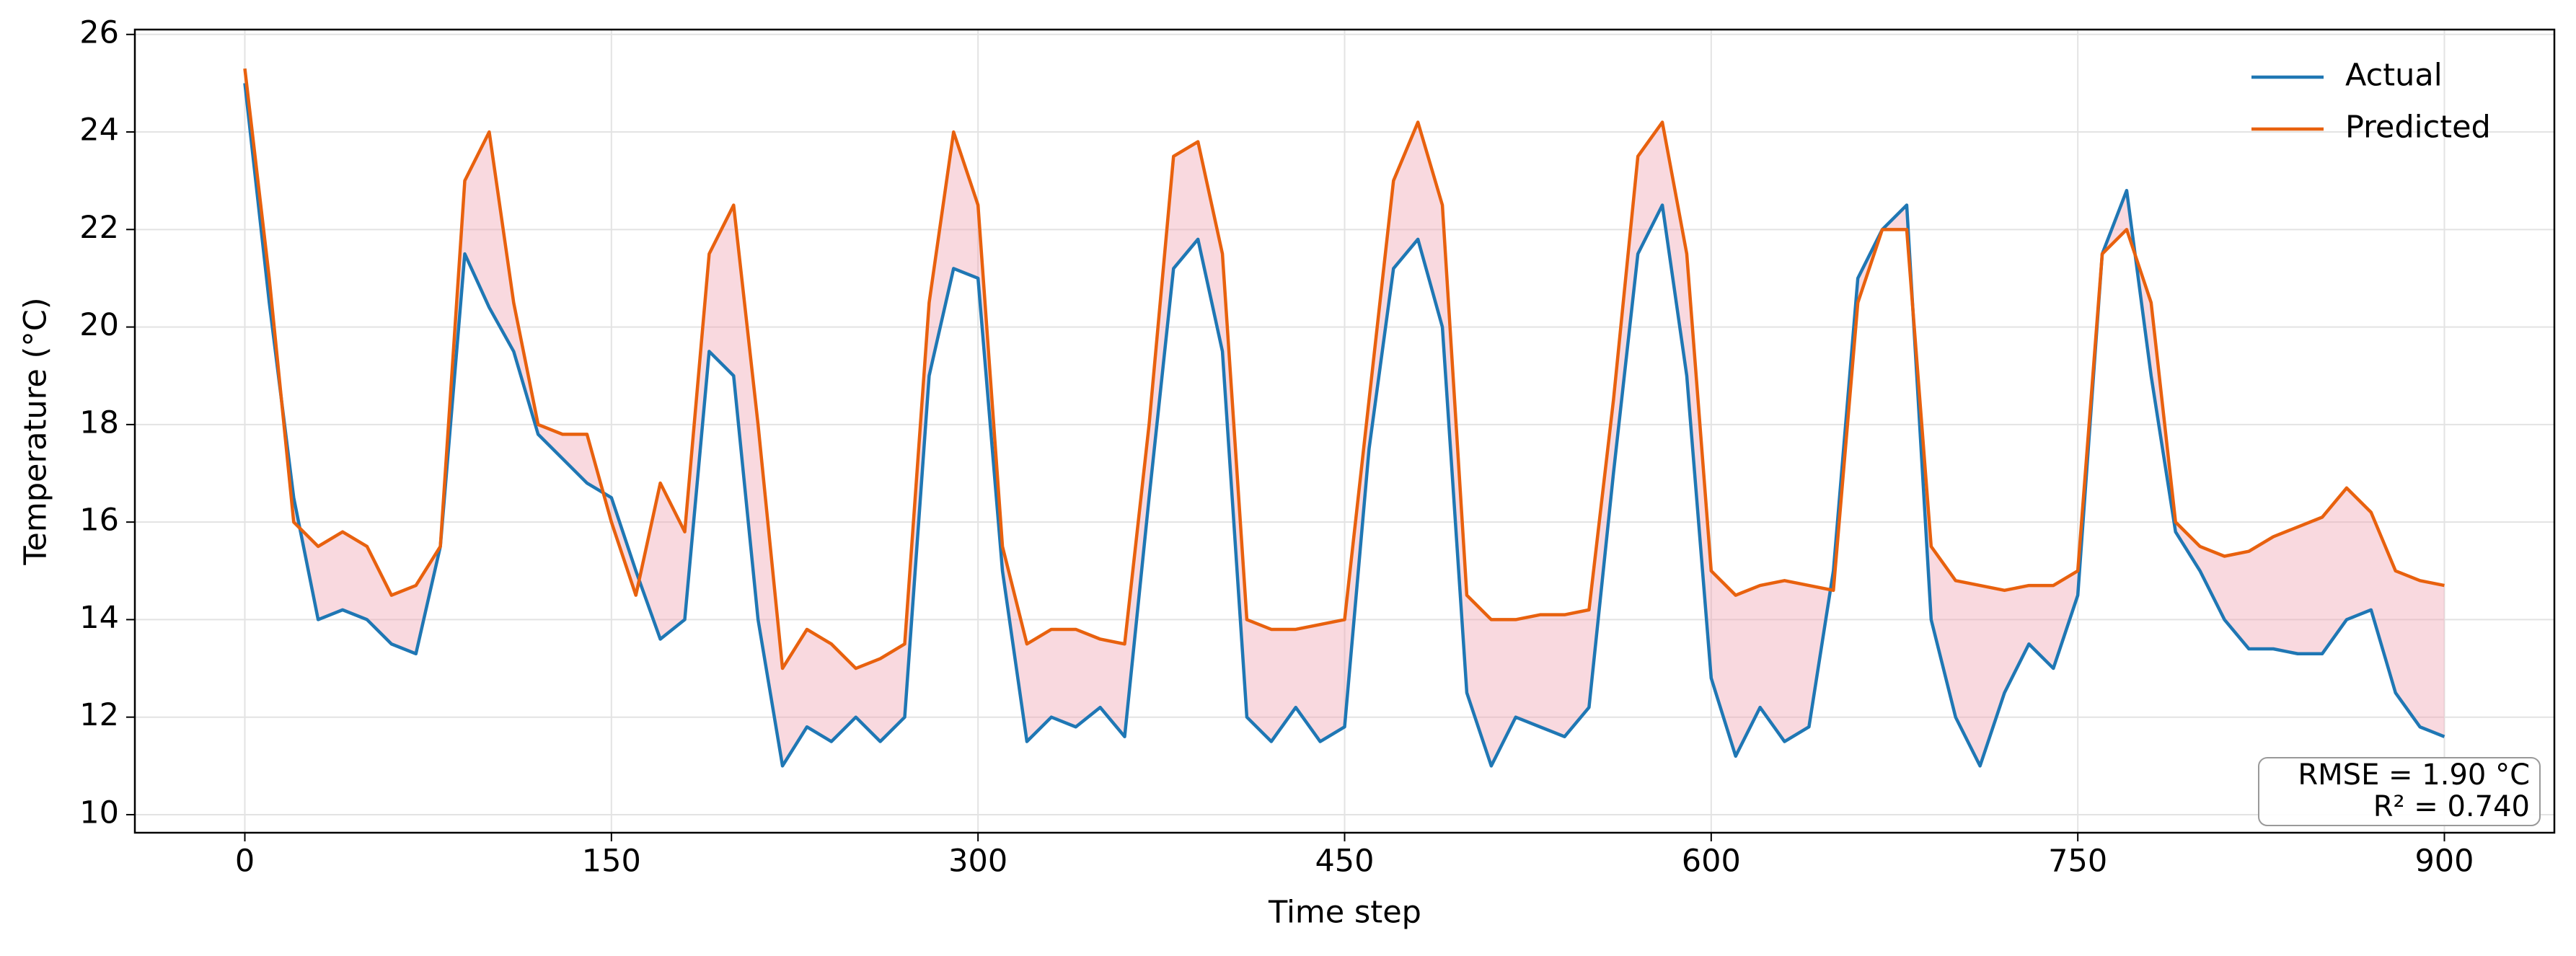  What do you see at coordinates (36, 431) in the screenshot?
I see `y-axis-label: Temperature (°C)` at bounding box center [36, 431].